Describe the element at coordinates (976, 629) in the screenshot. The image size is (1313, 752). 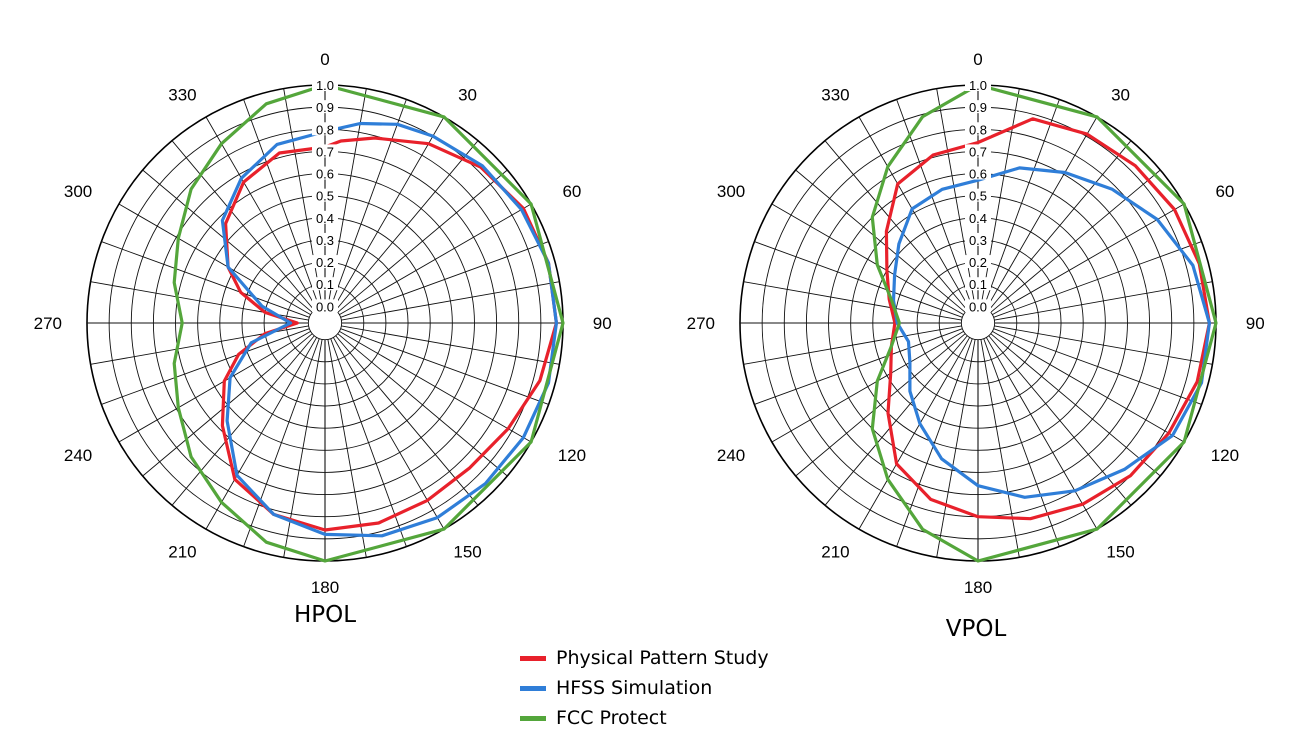
I see `chart-title: VPOL` at that location.